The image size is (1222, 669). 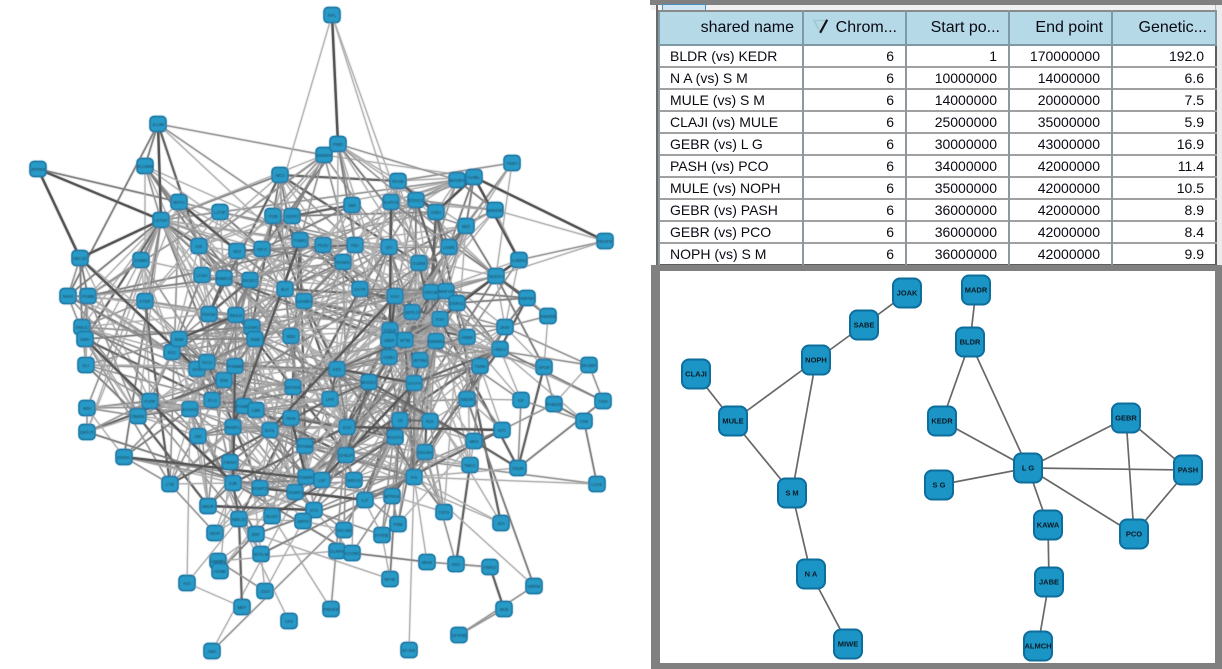 What do you see at coordinates (1126, 418) in the screenshot?
I see `svg-text: GEBR` at bounding box center [1126, 418].